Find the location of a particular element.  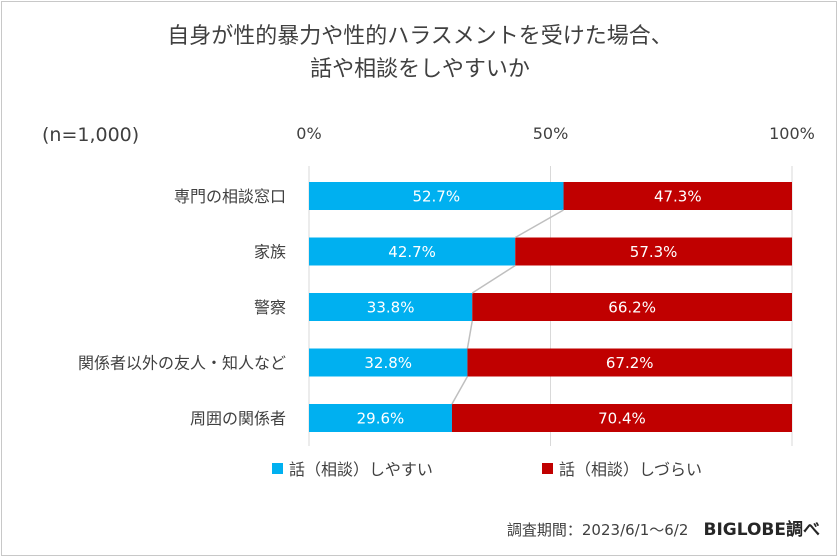

legend-item-hard: 話（相談）しづらい is located at coordinates (622, 468).